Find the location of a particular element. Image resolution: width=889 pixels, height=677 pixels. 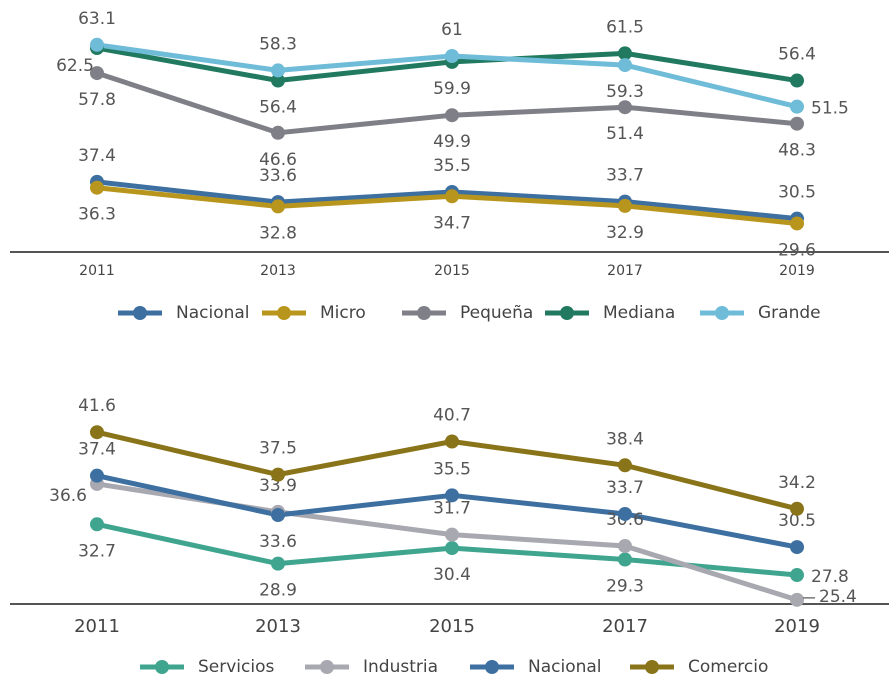

value-label: 41.6 is located at coordinates (97, 406).